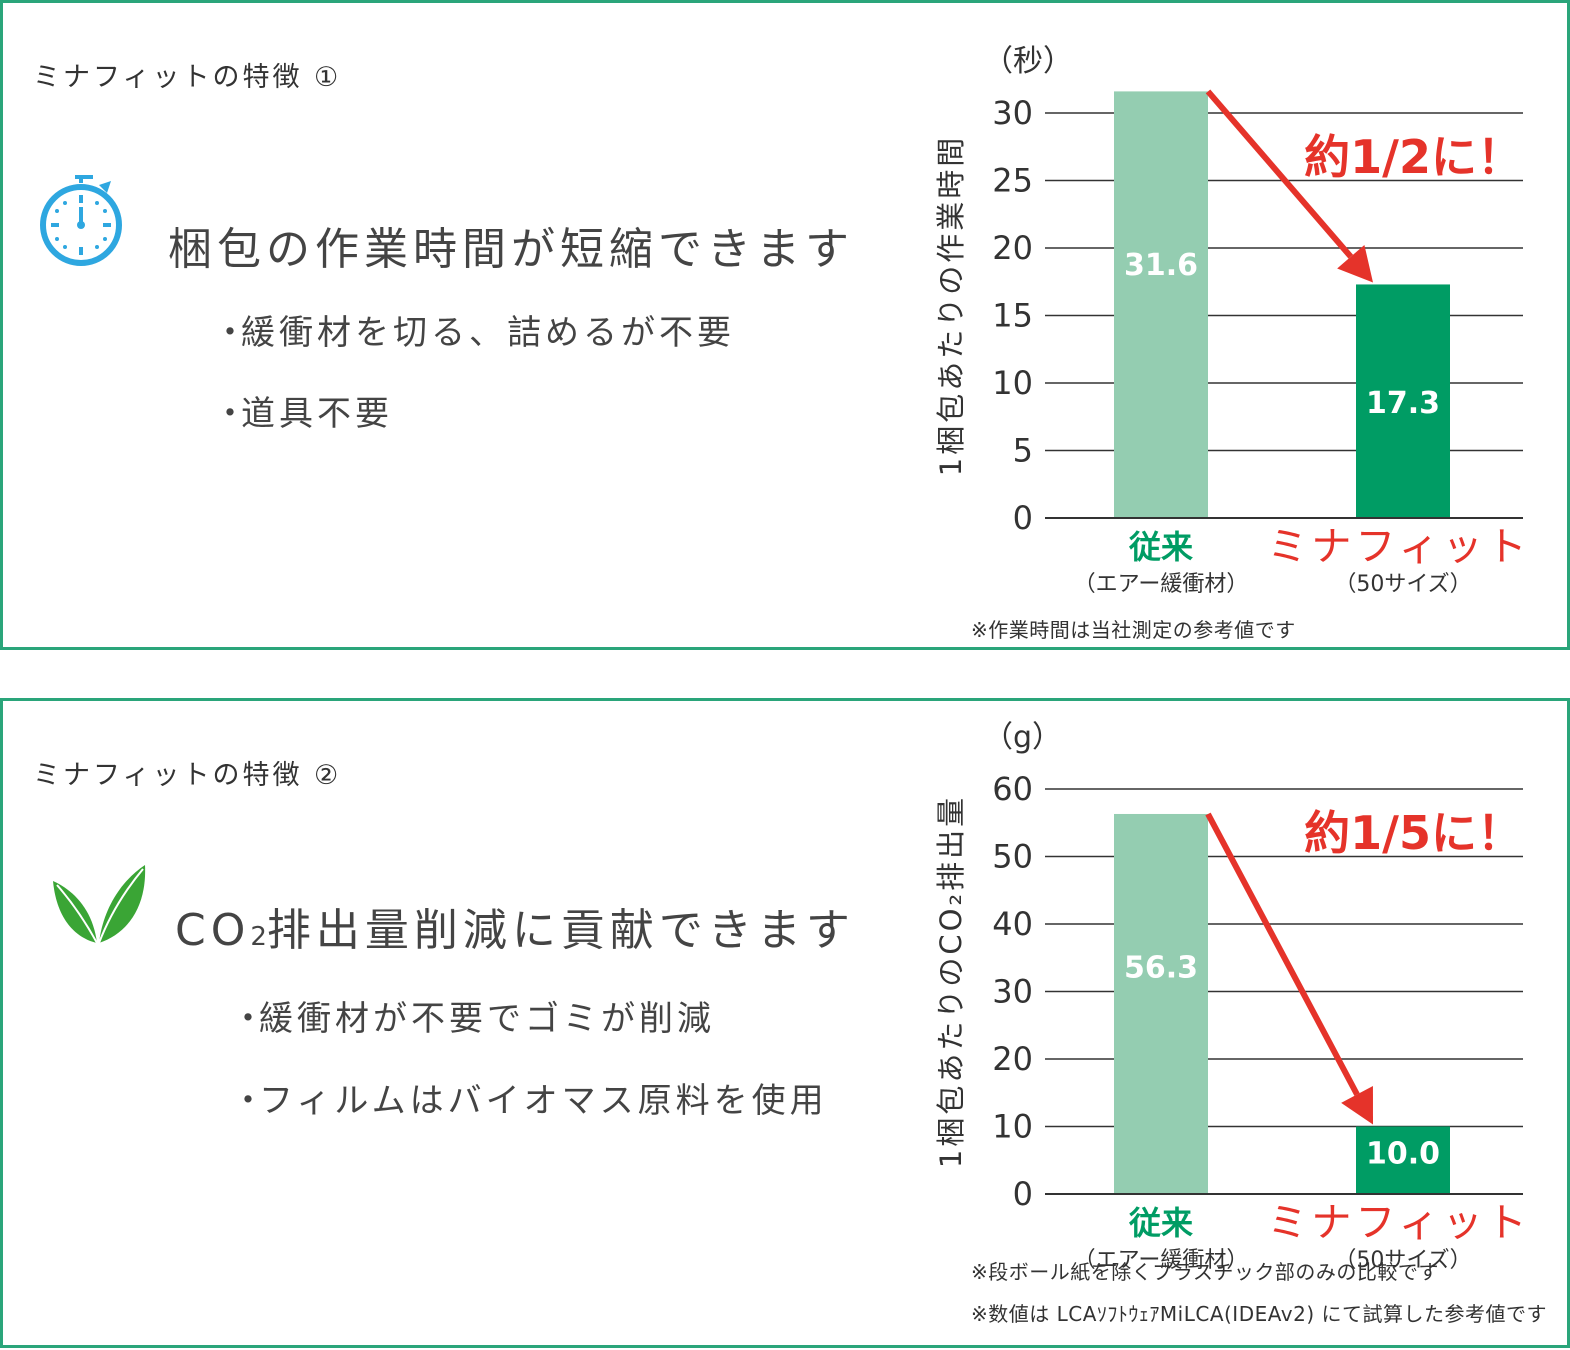 This screenshot has width=1570, height=1350. What do you see at coordinates (487, 1019) in the screenshot?
I see `bullet-text: 緩衝材が不要でゴミが削減` at bounding box center [487, 1019].